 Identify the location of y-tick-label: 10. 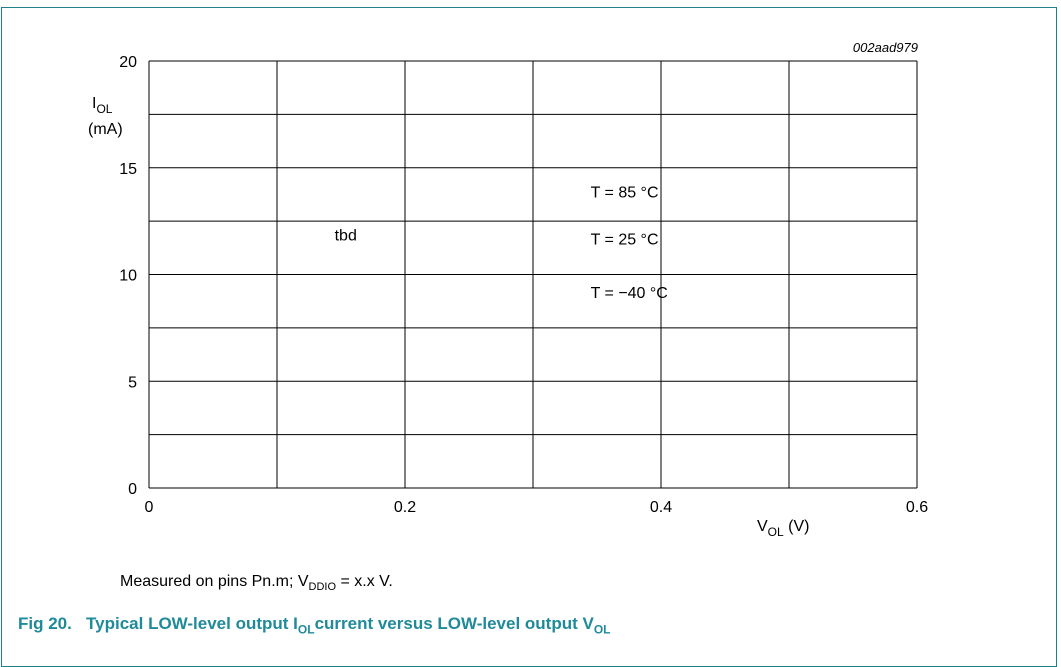
(128, 276).